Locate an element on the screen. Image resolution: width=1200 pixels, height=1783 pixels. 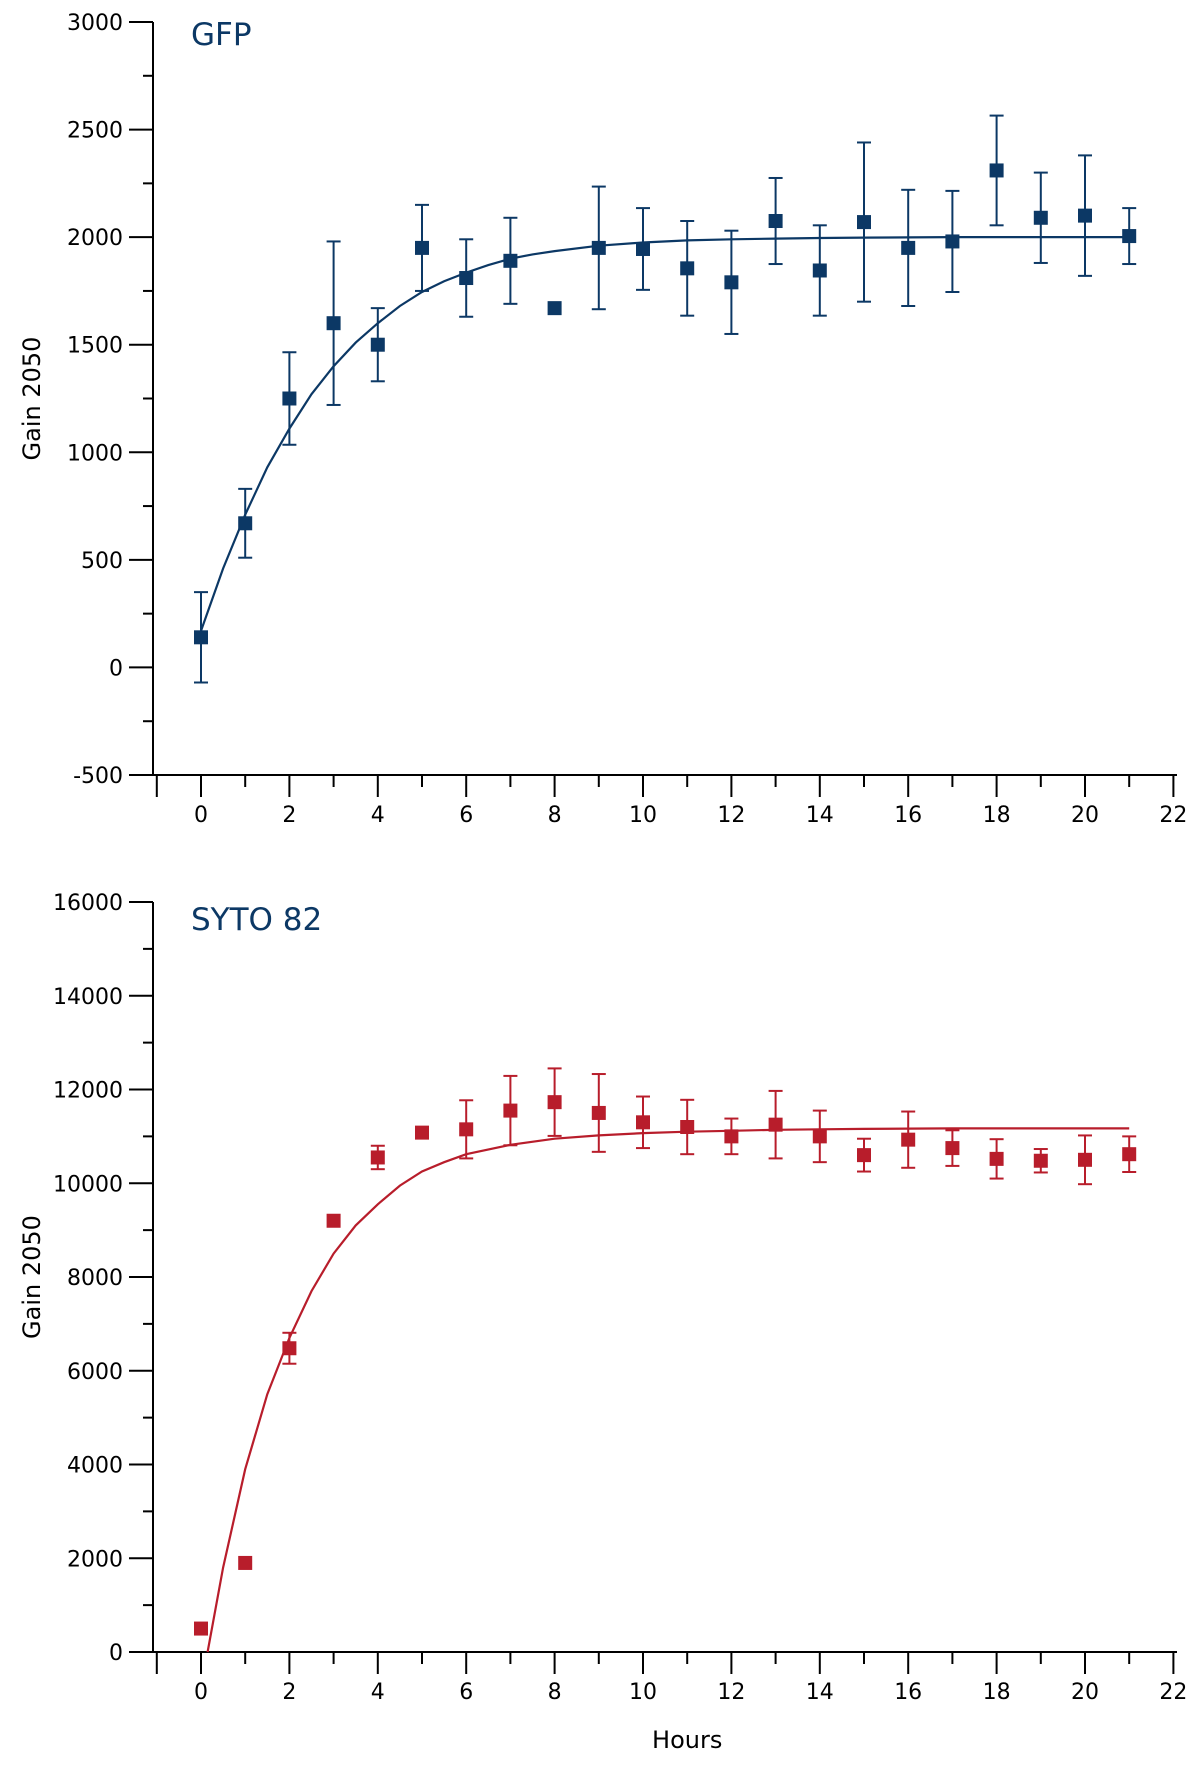
y-tick-label: 4000 is located at coordinates (95, 1466).